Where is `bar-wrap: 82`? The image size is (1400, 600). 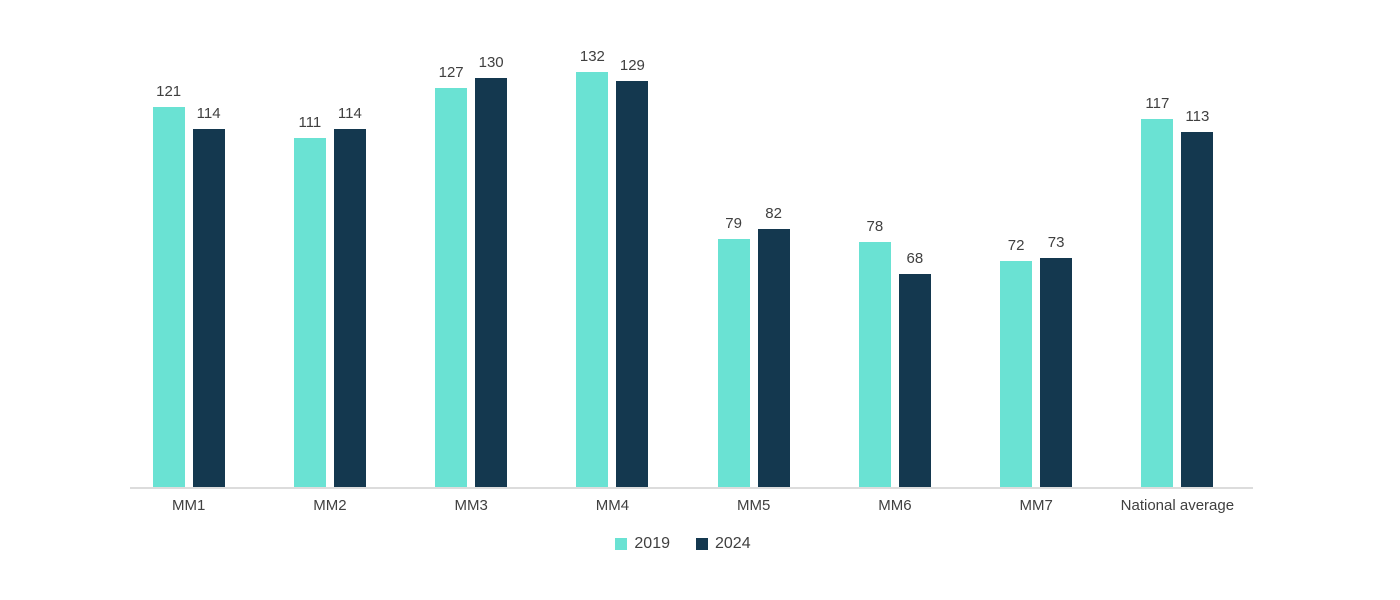
bar-wrap: 82 is located at coordinates (773, 346).